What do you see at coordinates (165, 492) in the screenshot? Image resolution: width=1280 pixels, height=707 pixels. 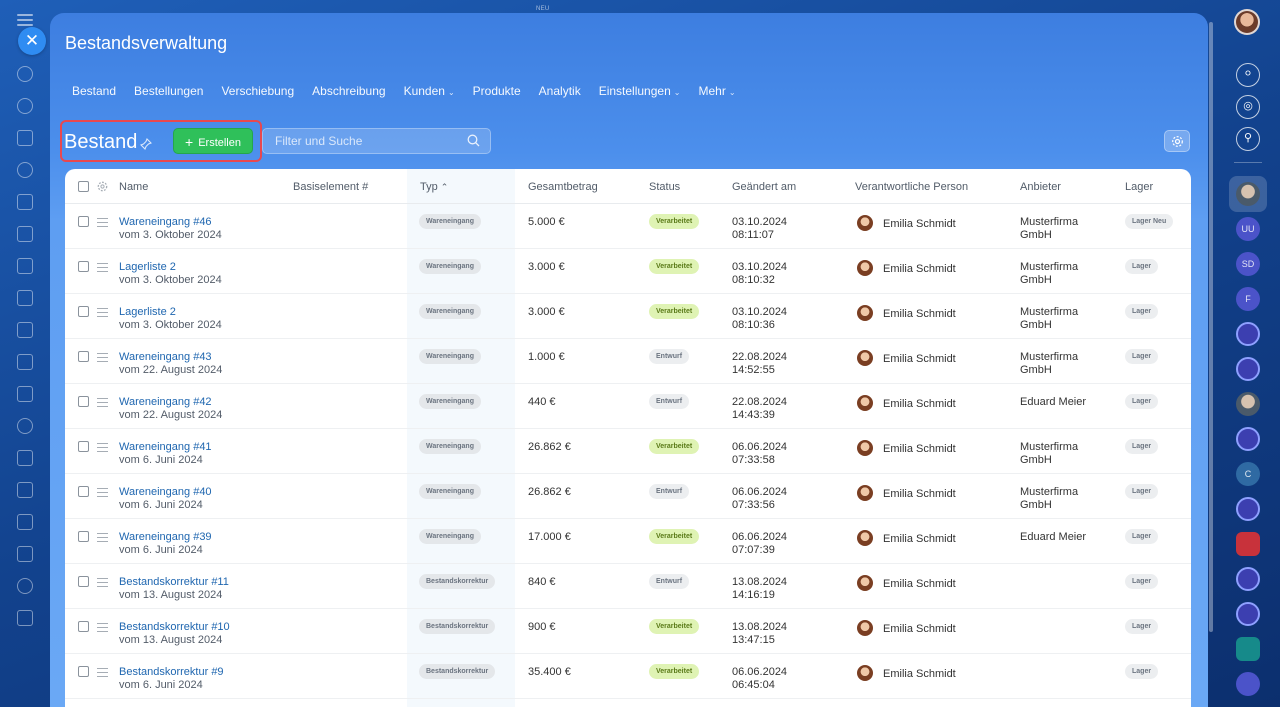 I see `document-link: Wareneingang #40` at bounding box center [165, 492].